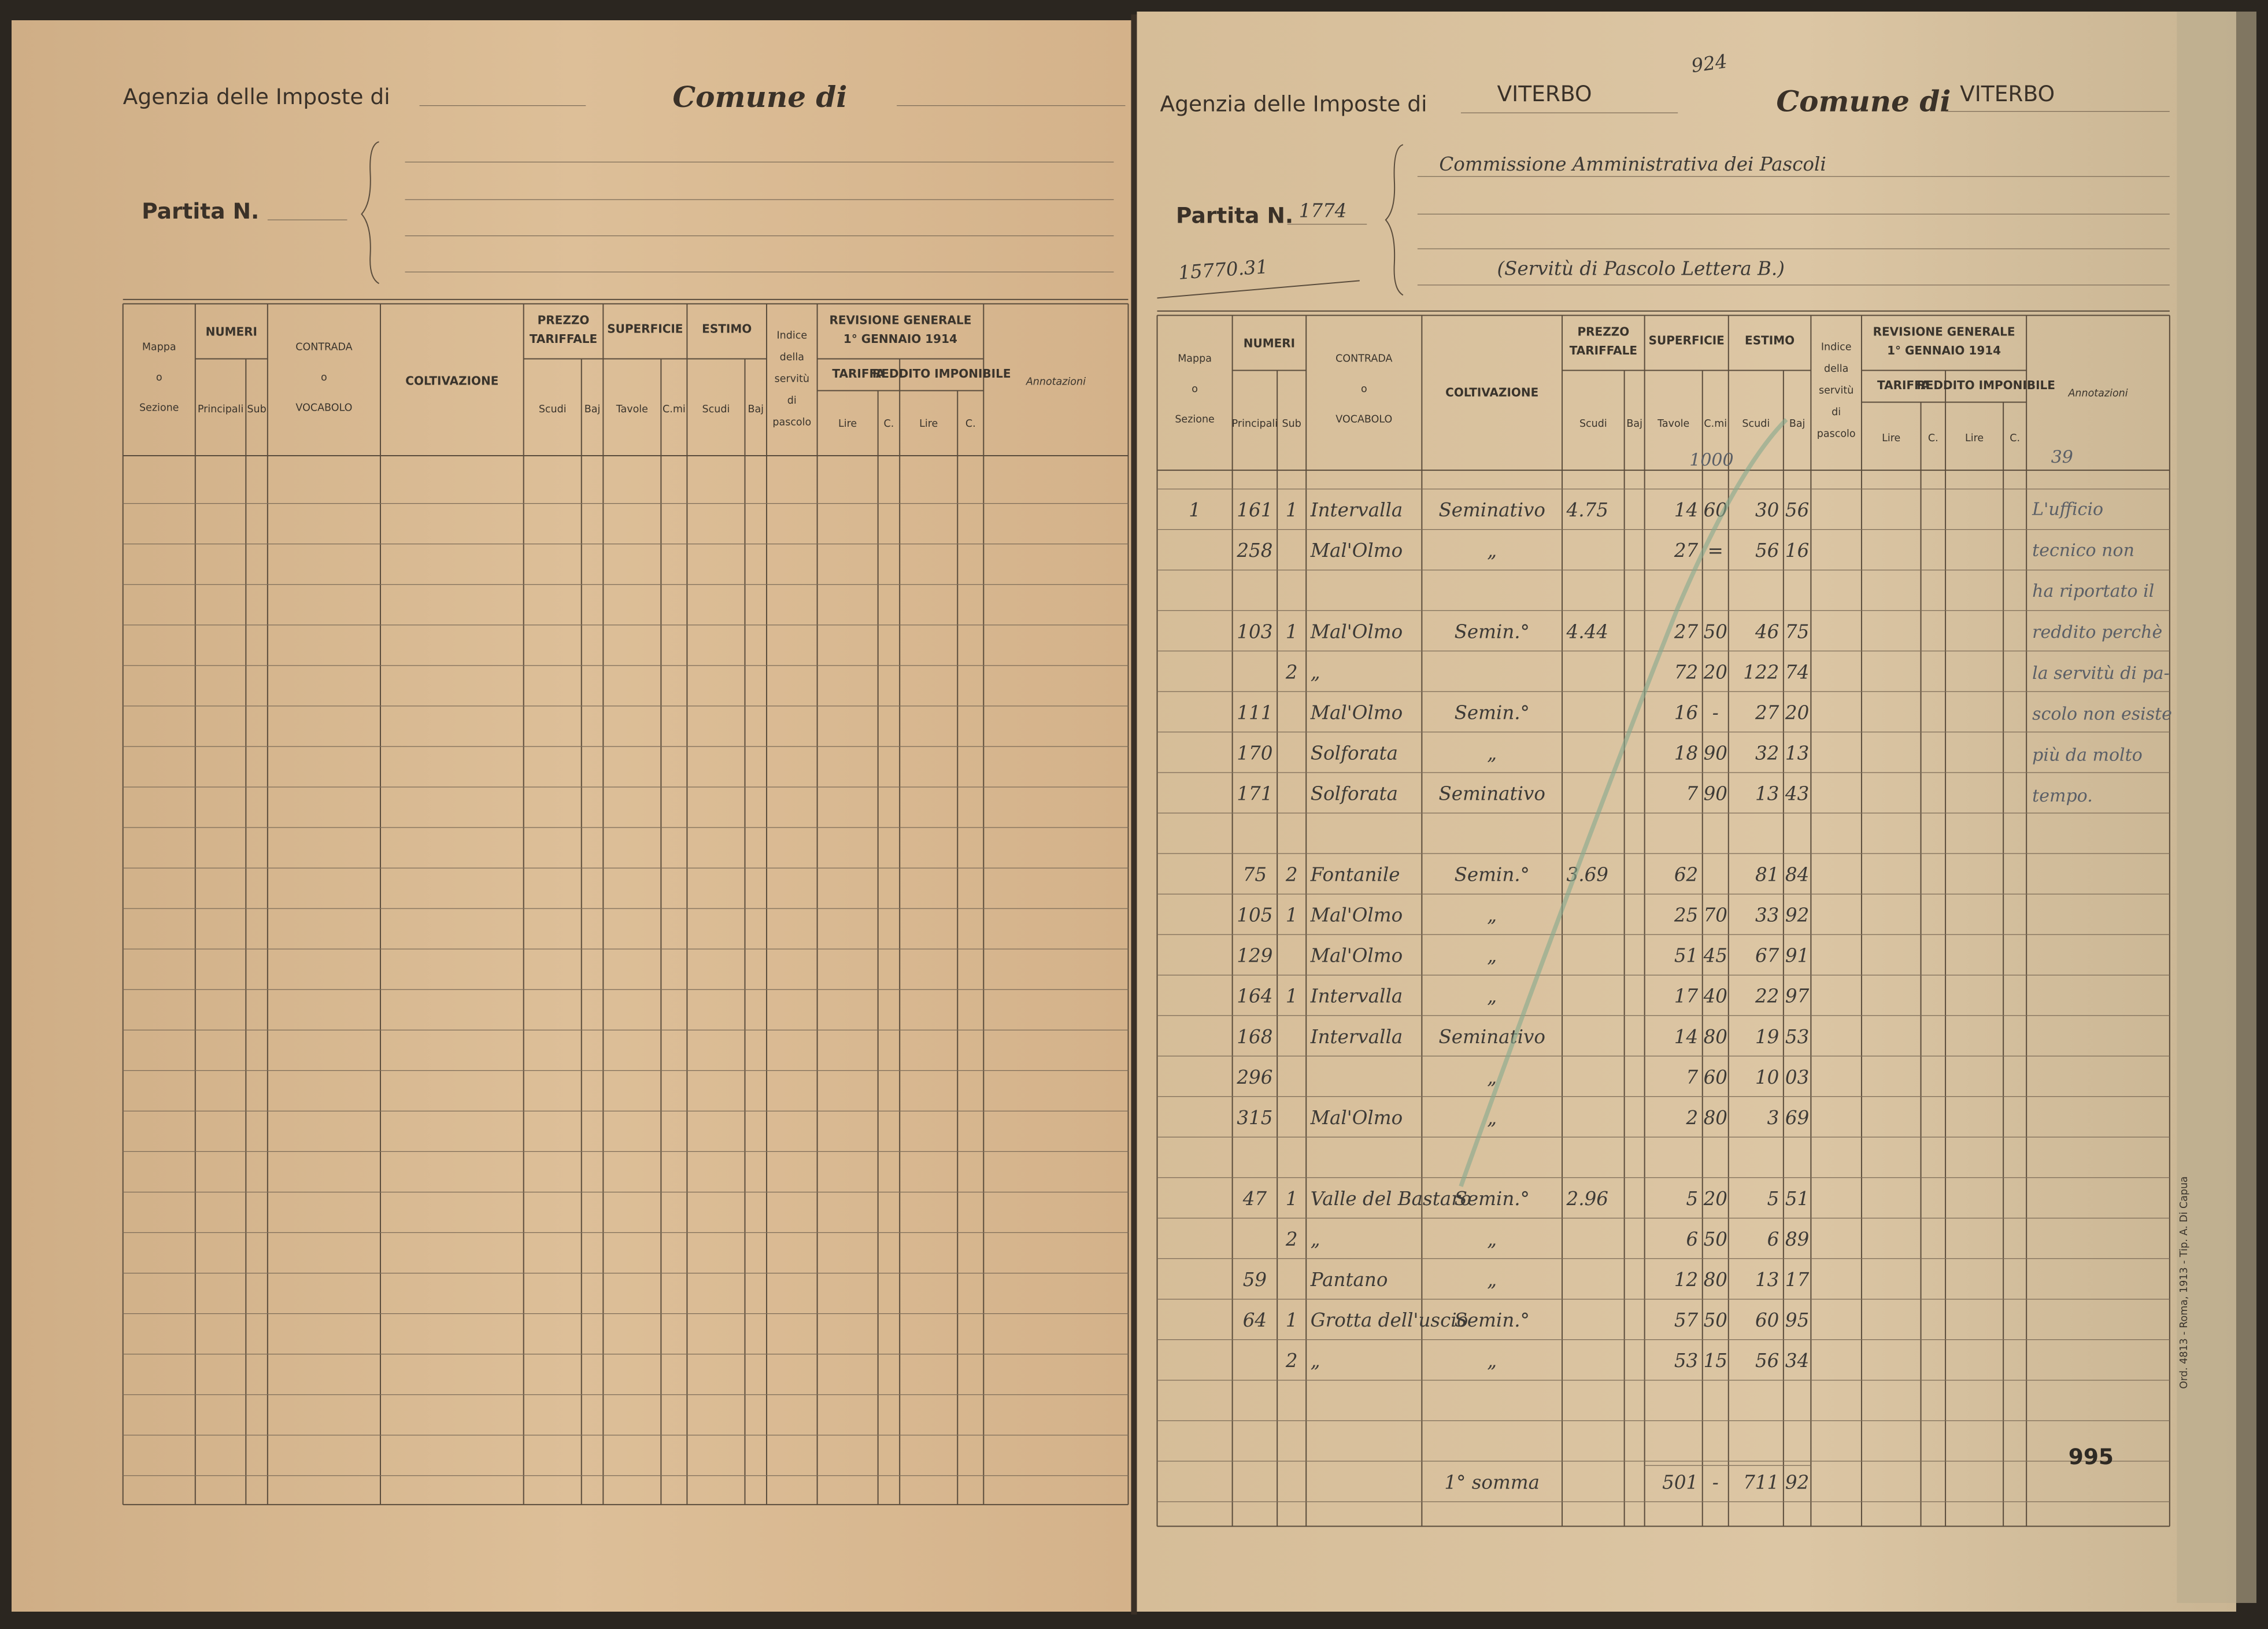 The width and height of the screenshot is (2268, 1629). What do you see at coordinates (1255, 1280) in the screenshot?
I see `cell-num: 59` at bounding box center [1255, 1280].